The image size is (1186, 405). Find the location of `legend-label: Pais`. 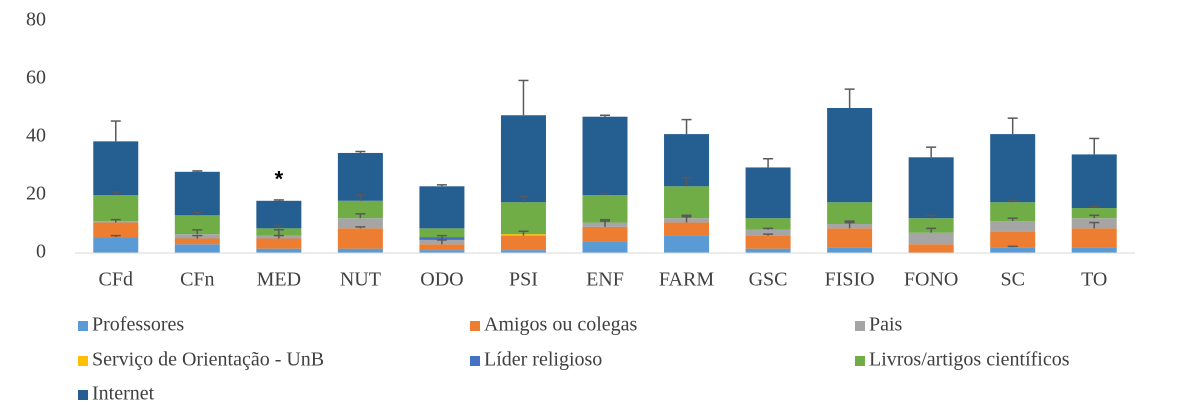

legend-label: Pais is located at coordinates (886, 325).